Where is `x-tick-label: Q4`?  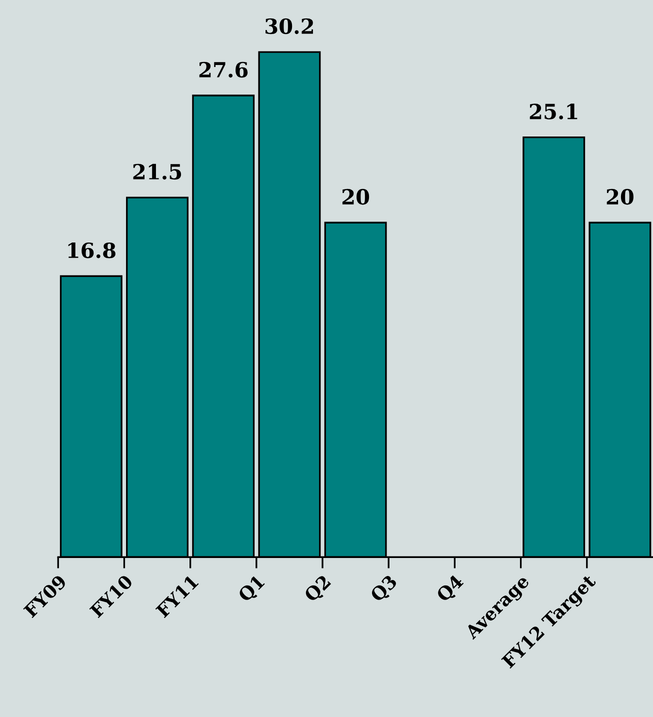
x-tick-label: Q4 is located at coordinates (449, 589).